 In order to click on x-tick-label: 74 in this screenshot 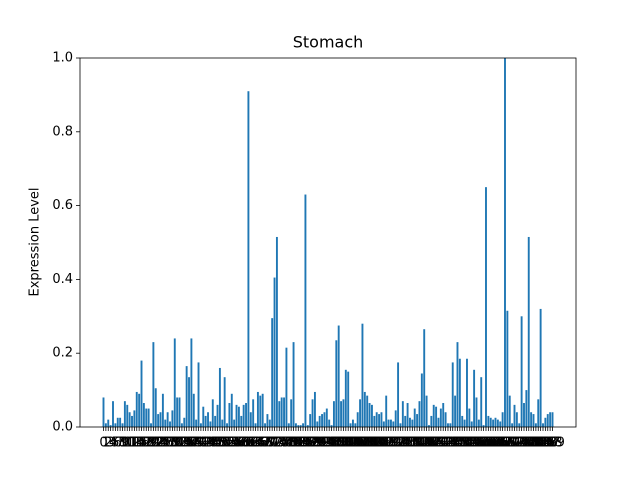, I will do `click(279, 443)`.